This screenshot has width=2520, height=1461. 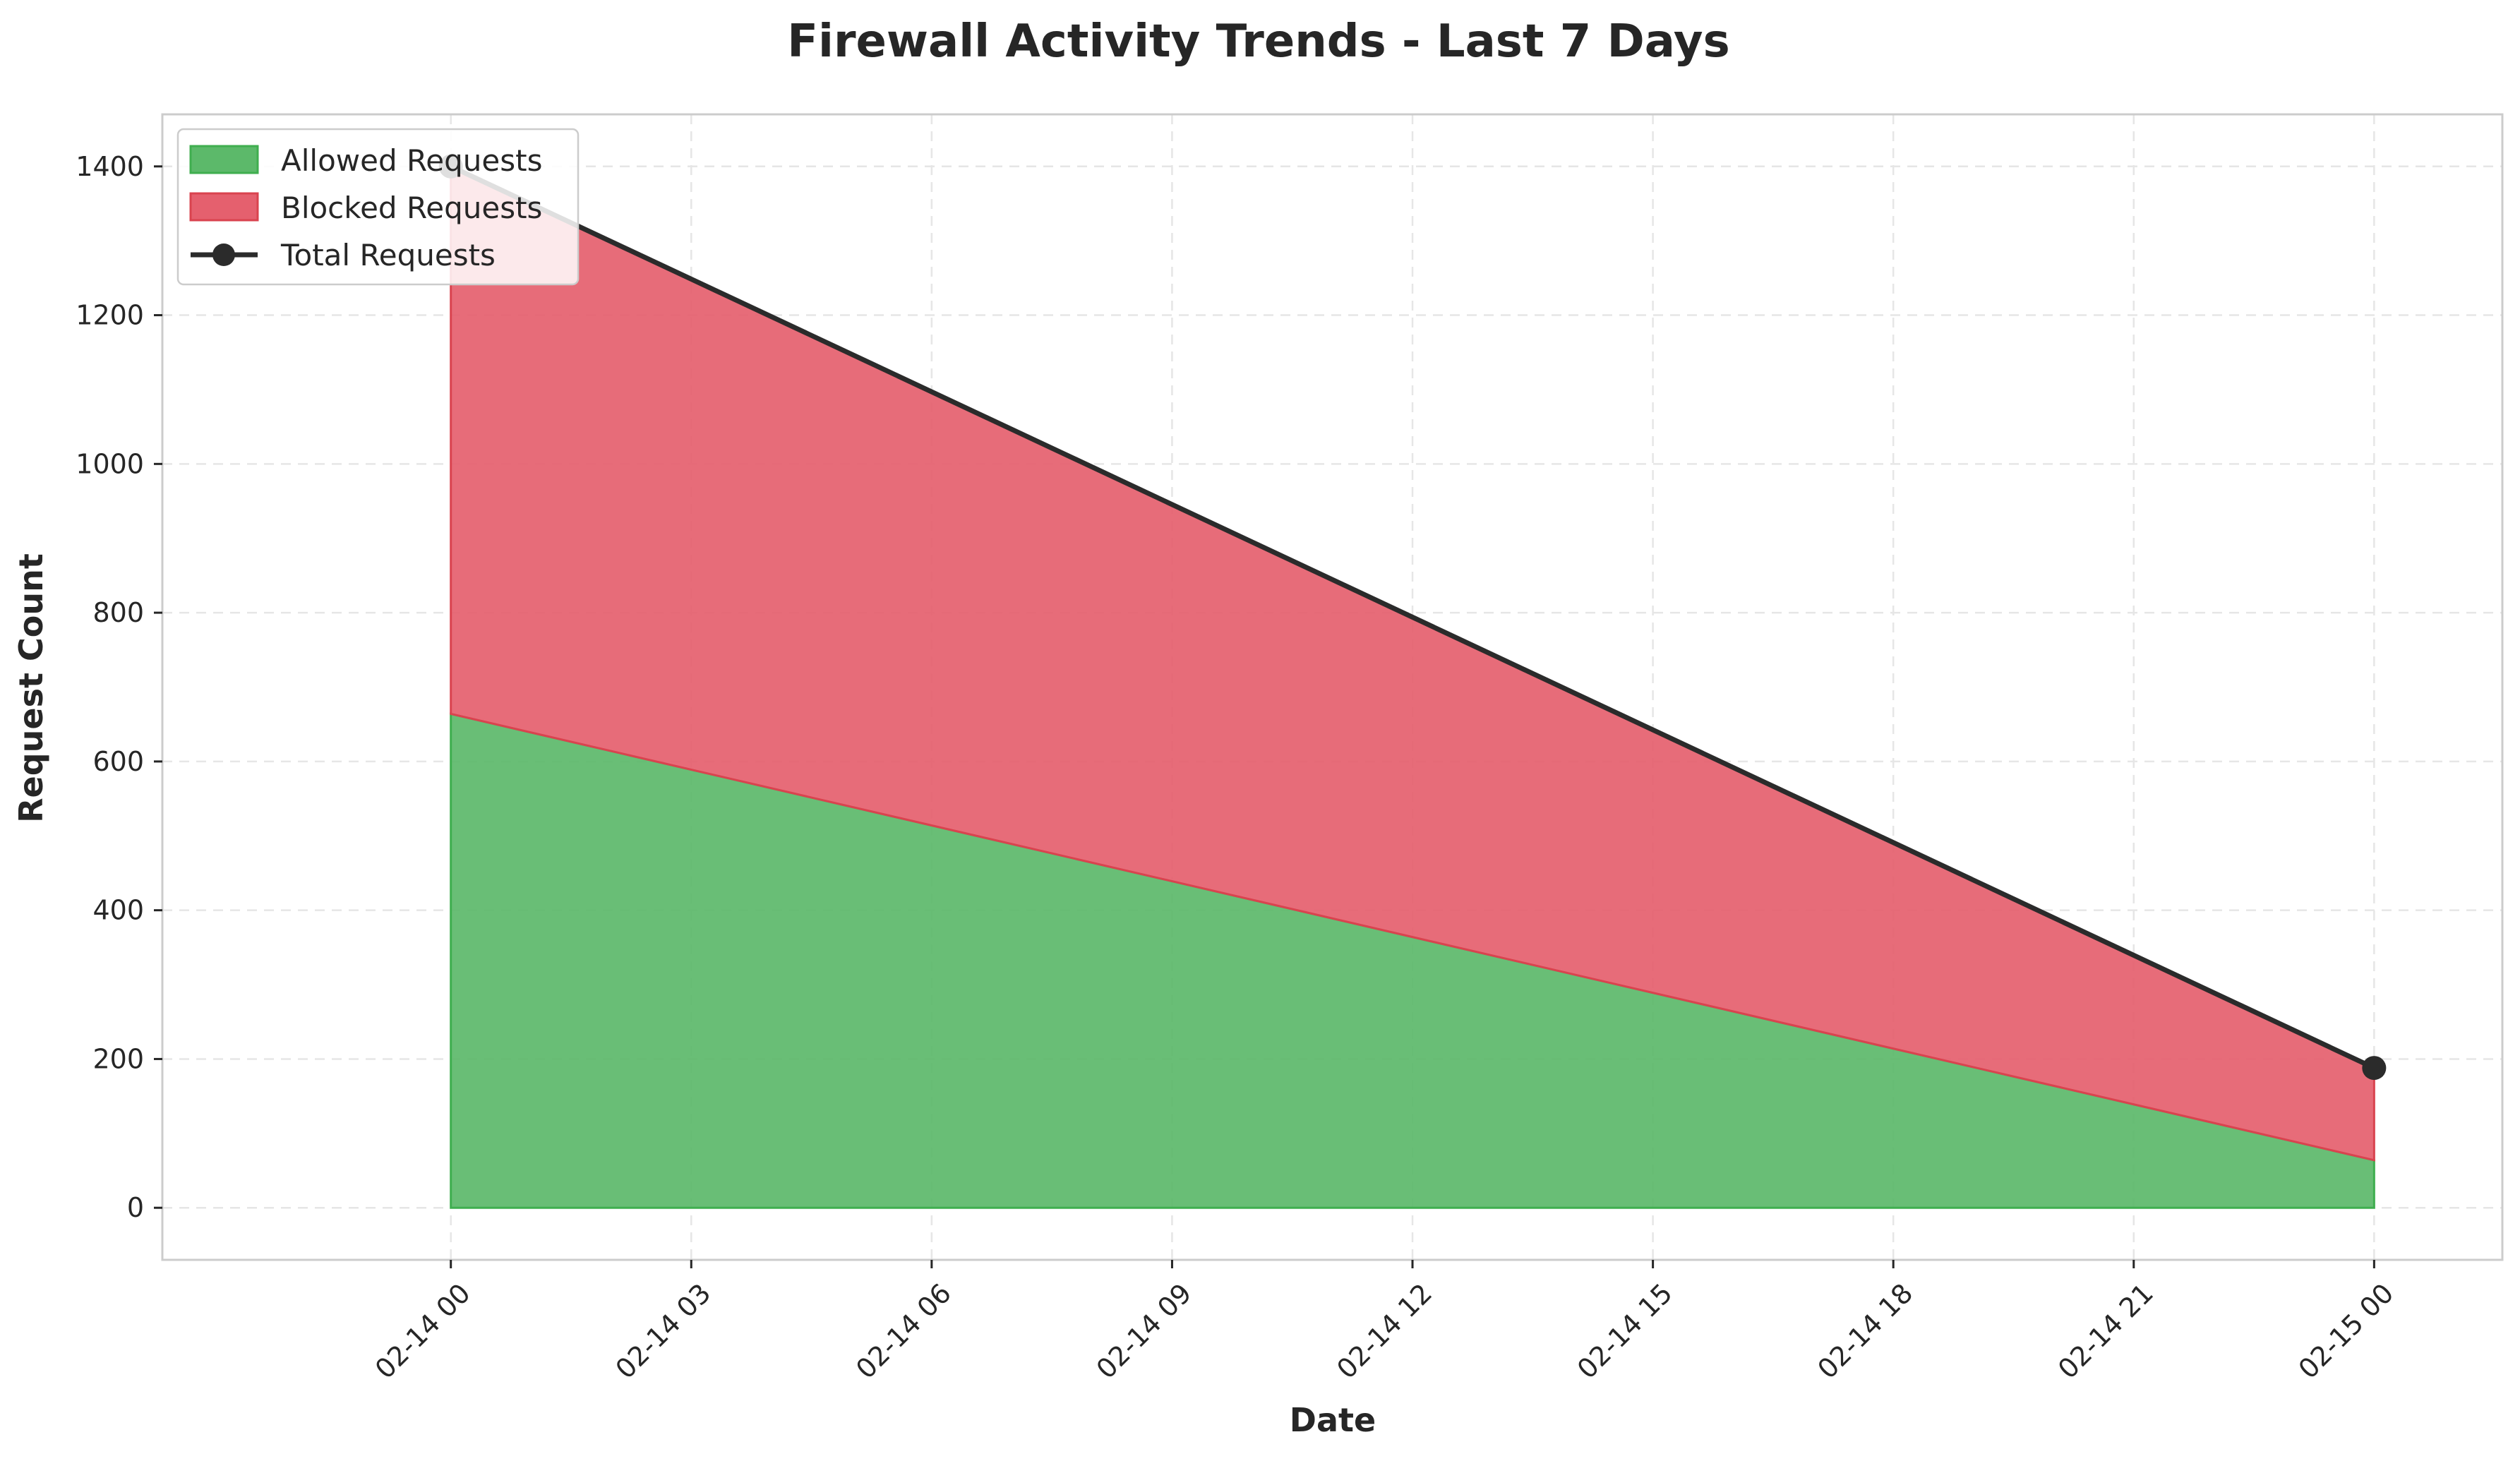 I want to click on legend-swatch-total-marker, so click(x=224, y=255).